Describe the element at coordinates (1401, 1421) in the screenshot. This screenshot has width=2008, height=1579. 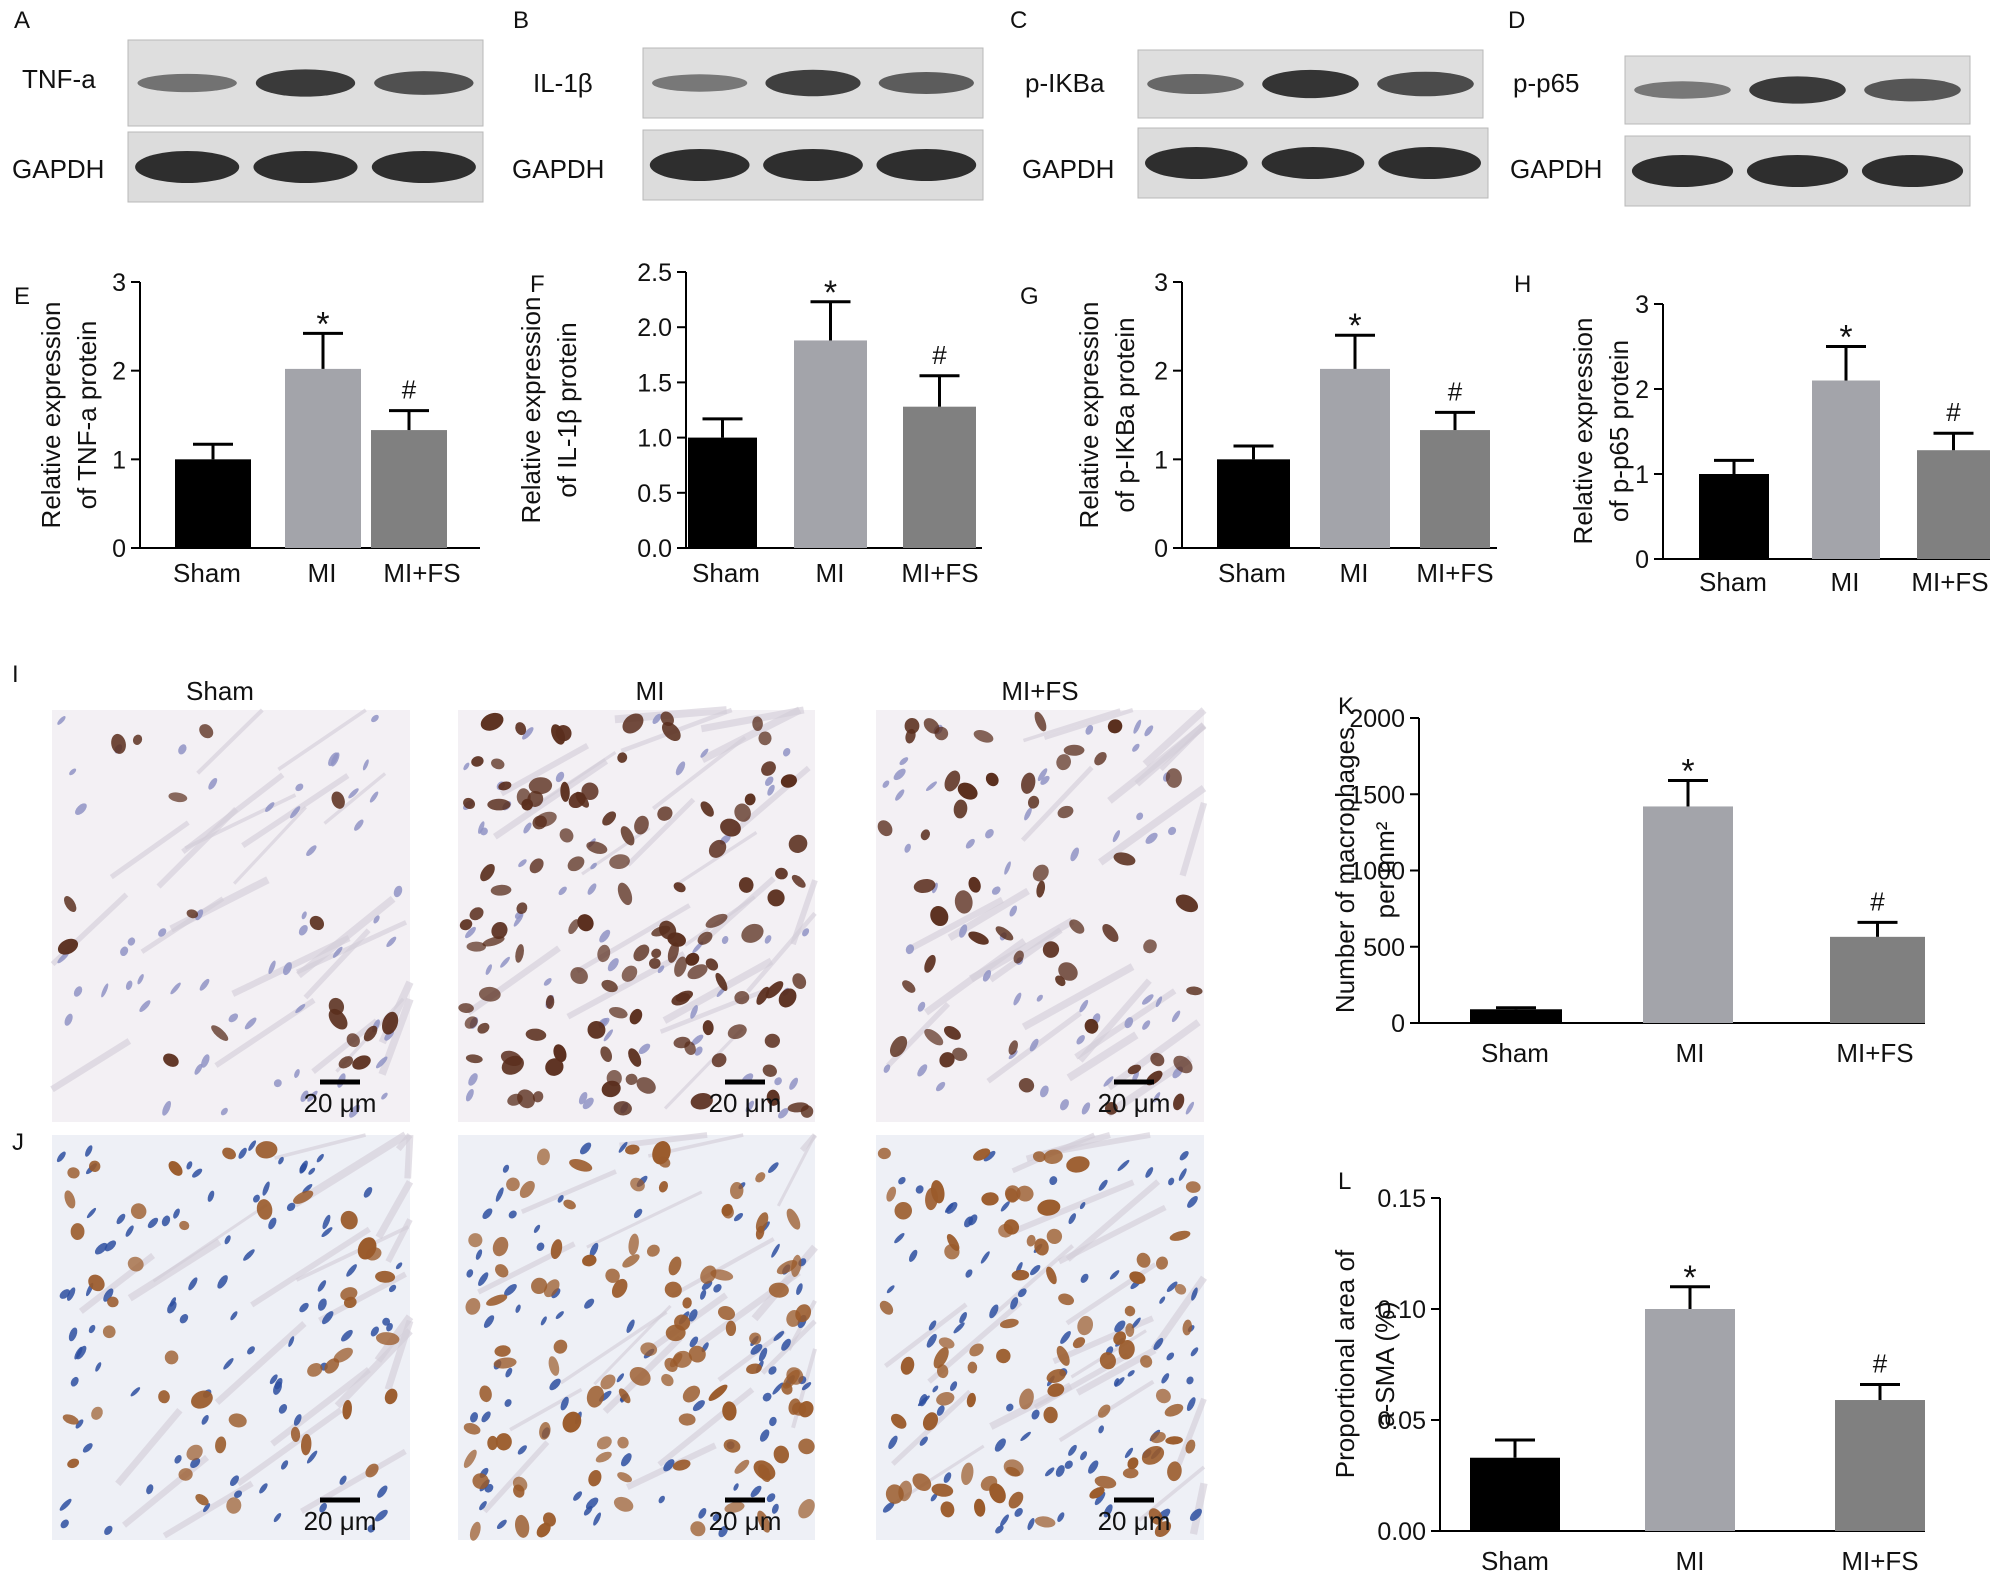
I see `y-tick-label: 0.05` at that location.